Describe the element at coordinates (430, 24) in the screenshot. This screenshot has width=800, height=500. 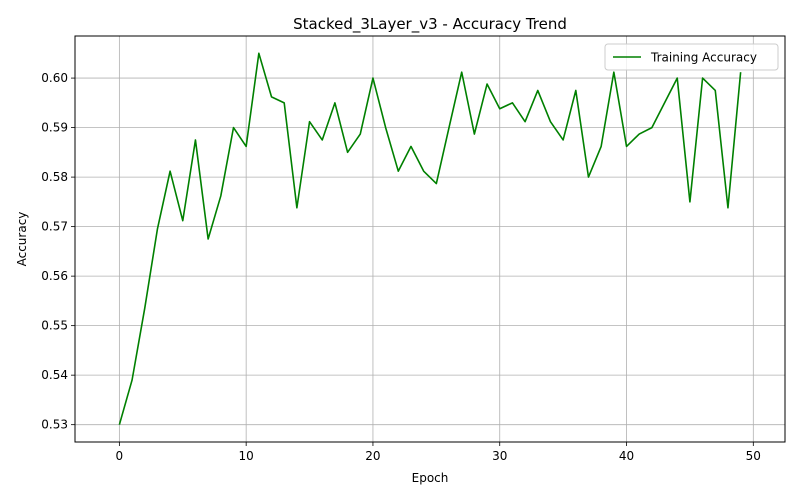
I see `chart-title: Stacked_3Layer_v3 - Accuracy Trend` at that location.